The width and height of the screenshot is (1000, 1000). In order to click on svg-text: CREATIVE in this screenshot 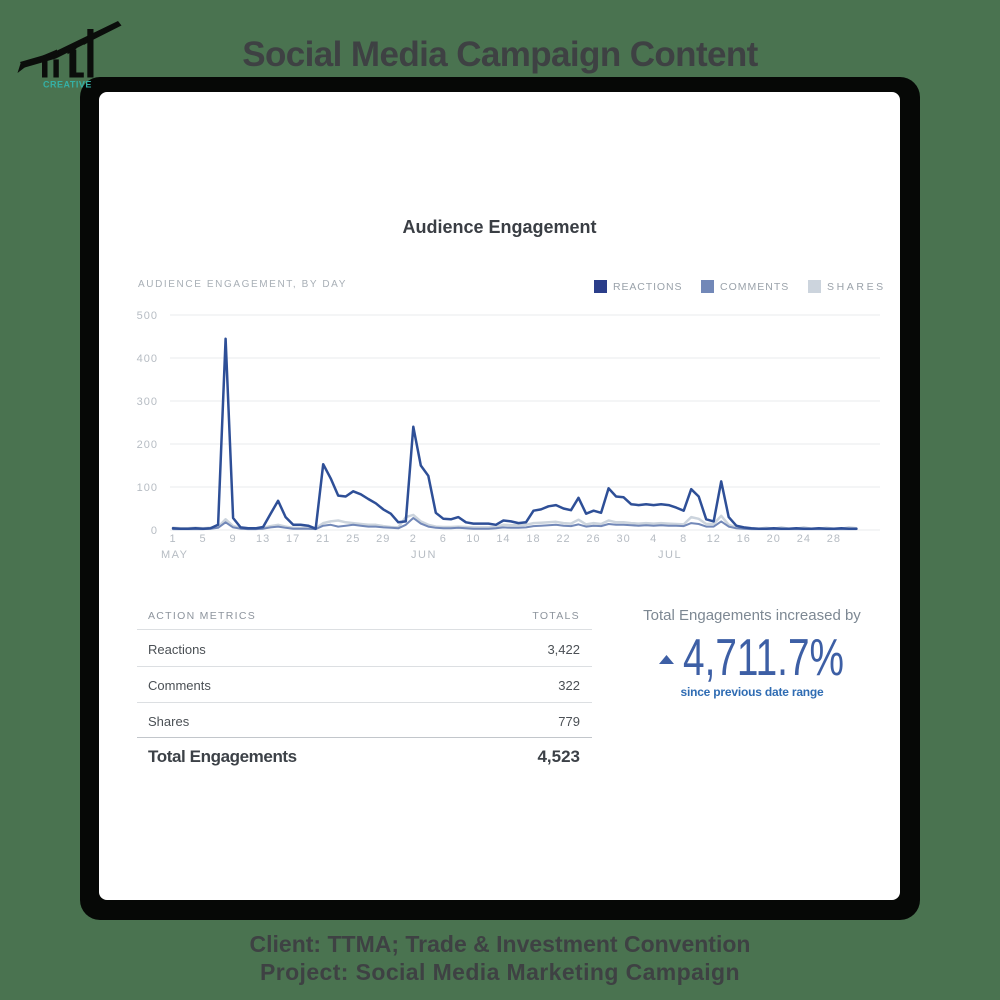, I will do `click(67, 85)`.